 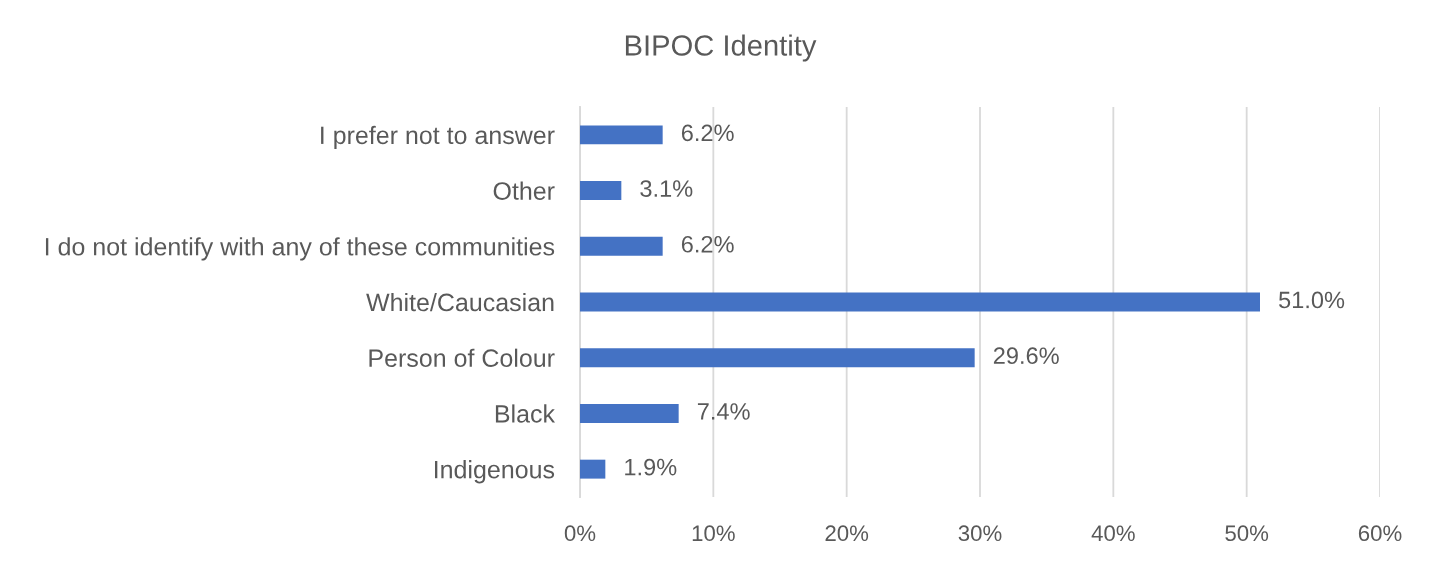 I want to click on x-tick-label: 60%, so click(x=1380, y=533).